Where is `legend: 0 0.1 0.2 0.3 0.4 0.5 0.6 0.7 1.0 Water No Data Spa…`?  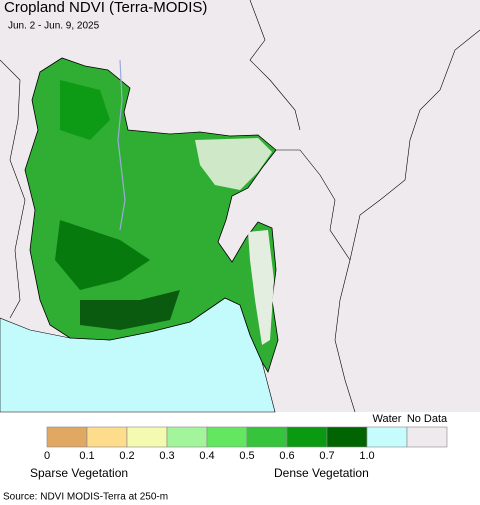
legend: 0 0.1 0.2 0.3 0.4 0.5 0.6 0.7 1.0 Water No Data Spa… is located at coordinates (239, 446).